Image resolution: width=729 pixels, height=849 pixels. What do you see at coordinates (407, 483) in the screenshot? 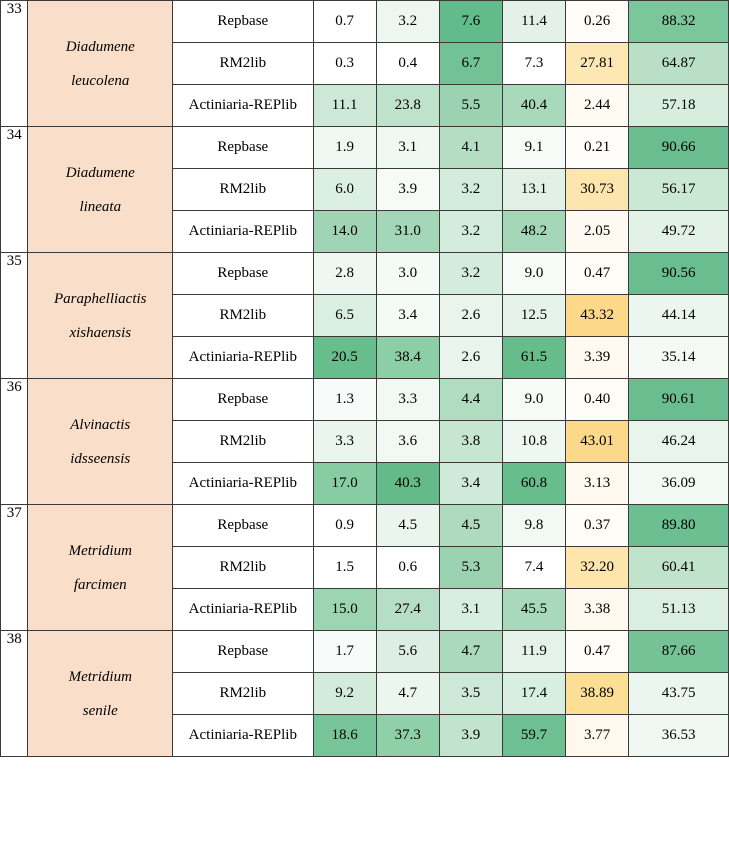
I see `value-cell: 40.3` at bounding box center [407, 483].